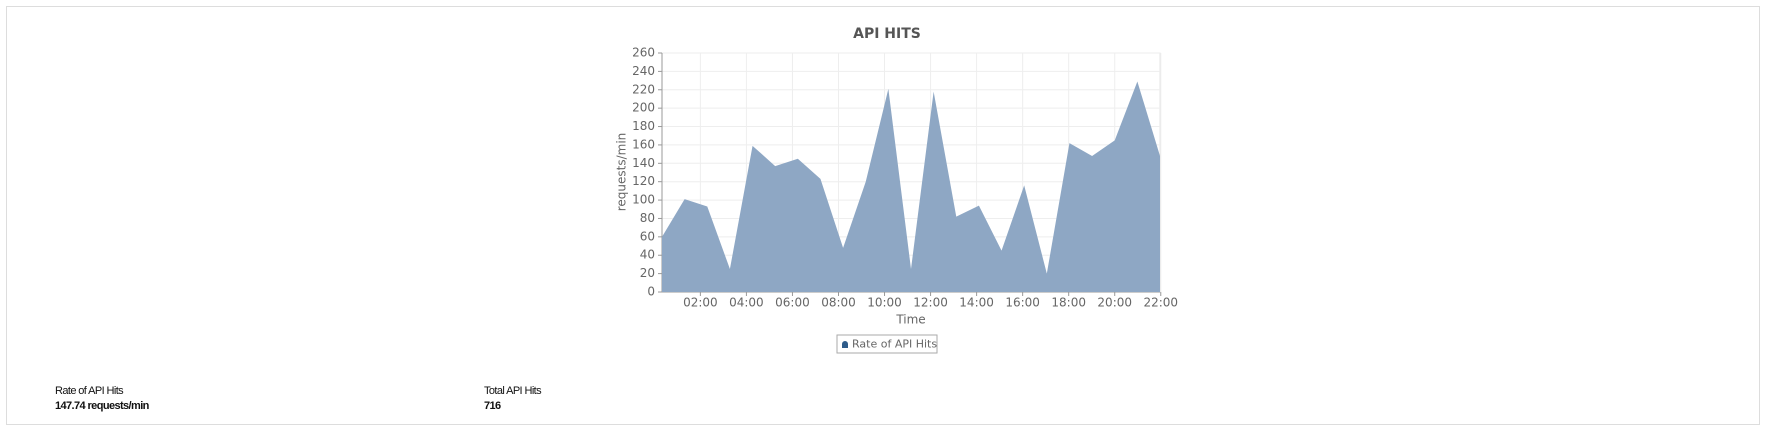  What do you see at coordinates (643, 163) in the screenshot?
I see `y-tick-label: 140` at bounding box center [643, 163].